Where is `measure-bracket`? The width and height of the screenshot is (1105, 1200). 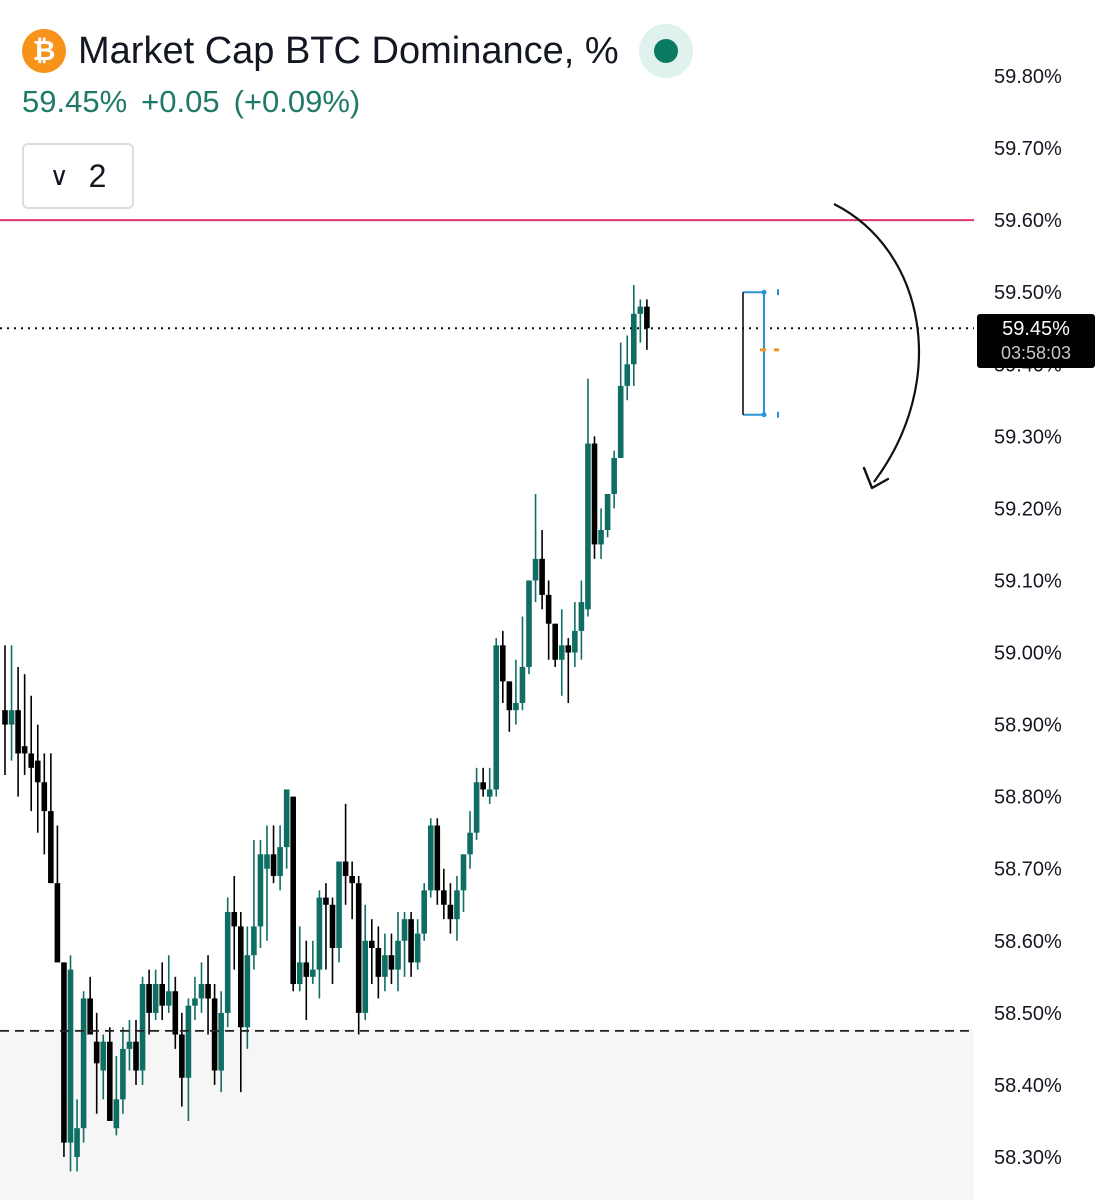 measure-bracket is located at coordinates (754, 353).